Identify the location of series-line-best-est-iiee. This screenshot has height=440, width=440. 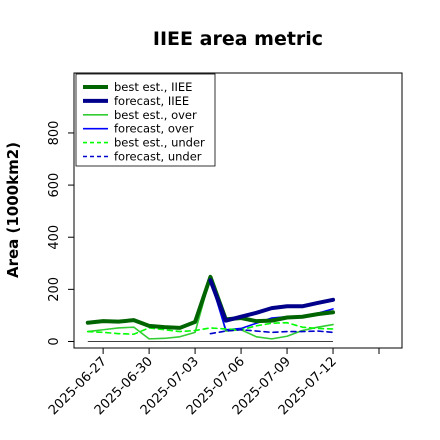
(210, 302).